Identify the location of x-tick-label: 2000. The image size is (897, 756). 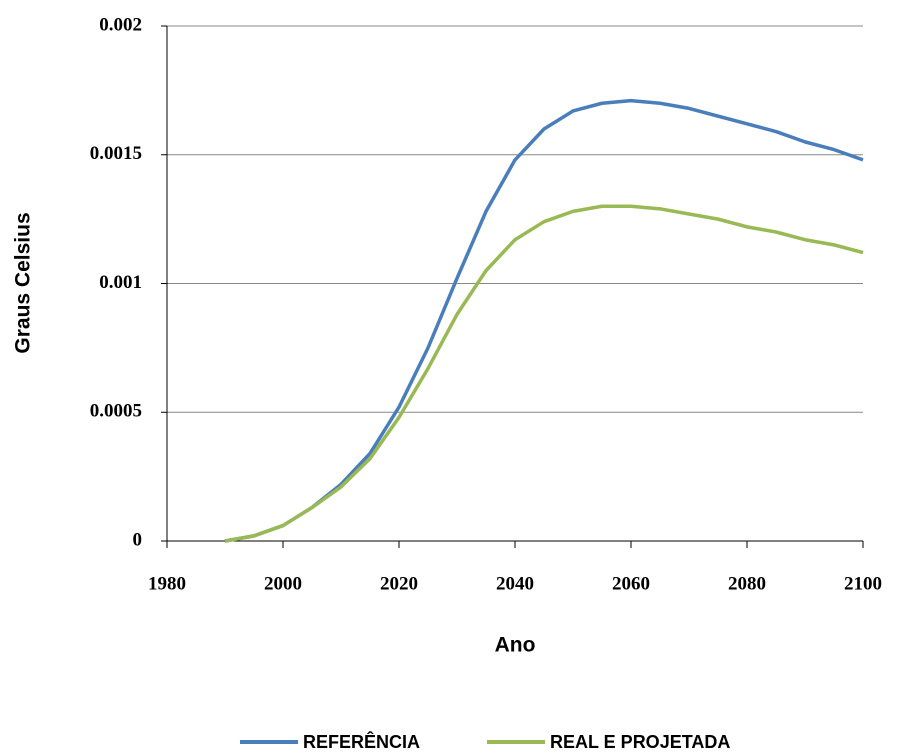
(283, 583).